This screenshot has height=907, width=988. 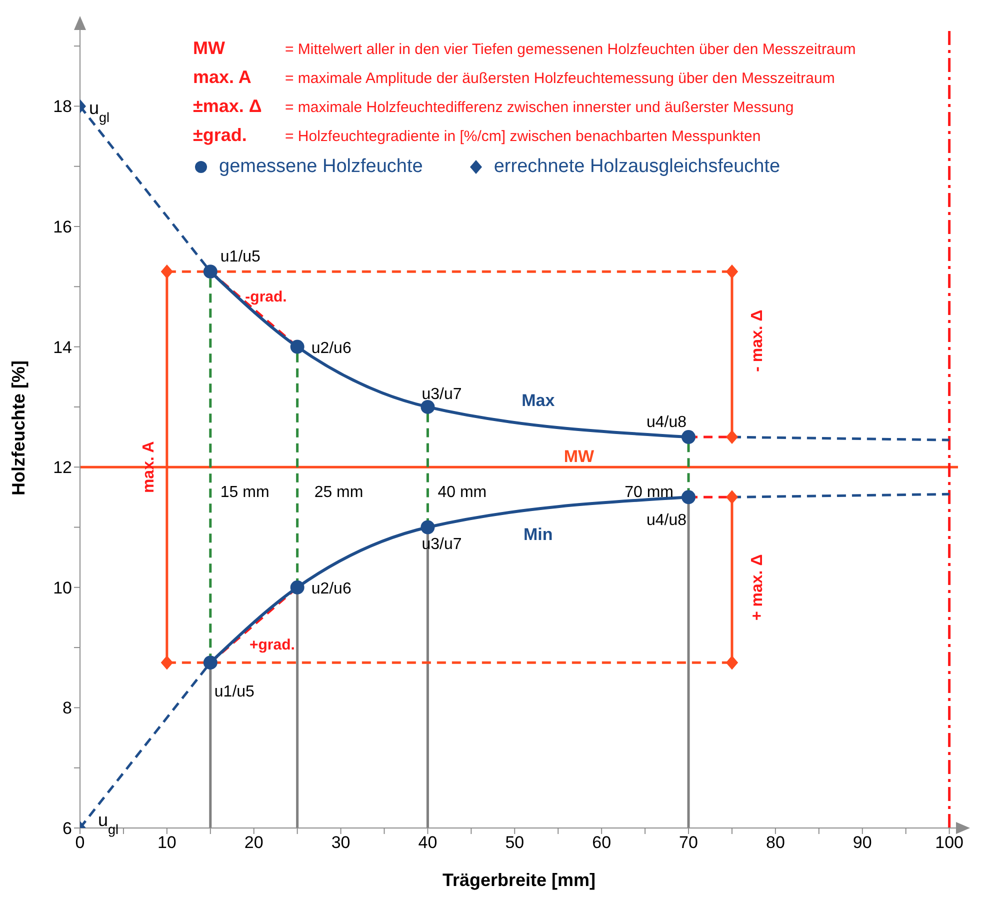 I want to click on y-tick-label: 8, so click(x=67, y=708).